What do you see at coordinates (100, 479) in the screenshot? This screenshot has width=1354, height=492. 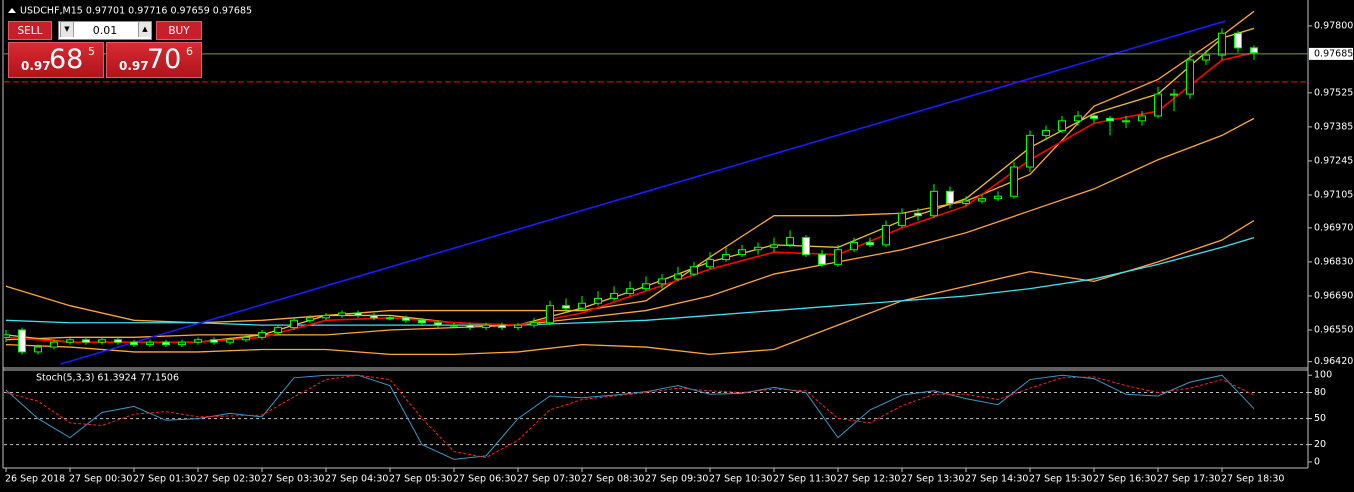 I see `x-tick-label: 27 Sep 00:30` at bounding box center [100, 479].